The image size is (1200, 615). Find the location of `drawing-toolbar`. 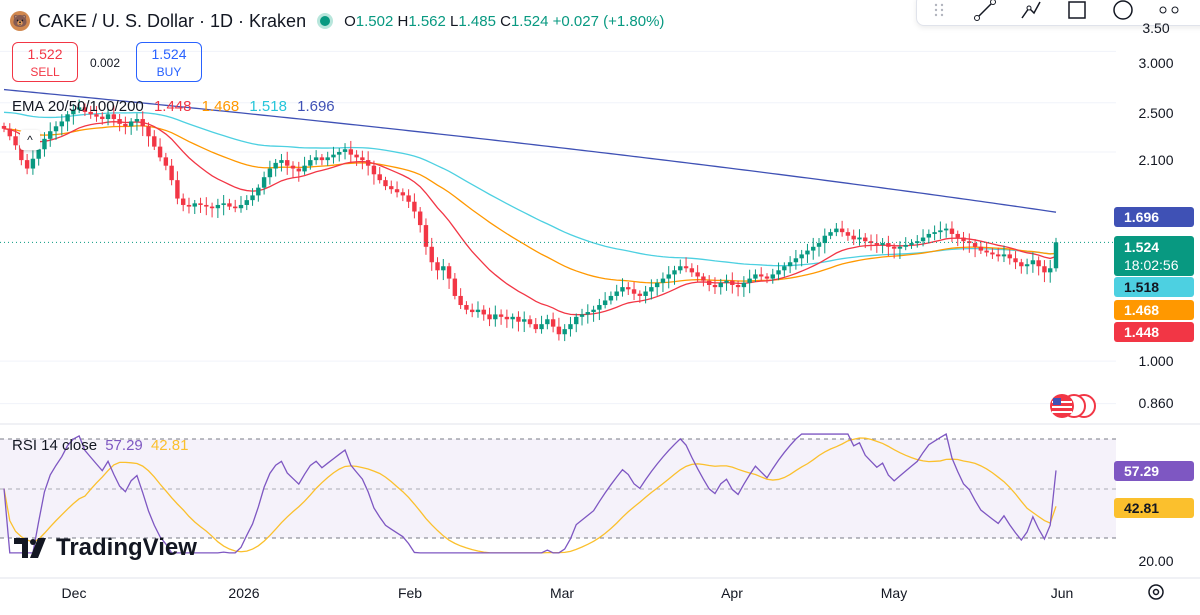

drawing-toolbar is located at coordinates (1058, 13).